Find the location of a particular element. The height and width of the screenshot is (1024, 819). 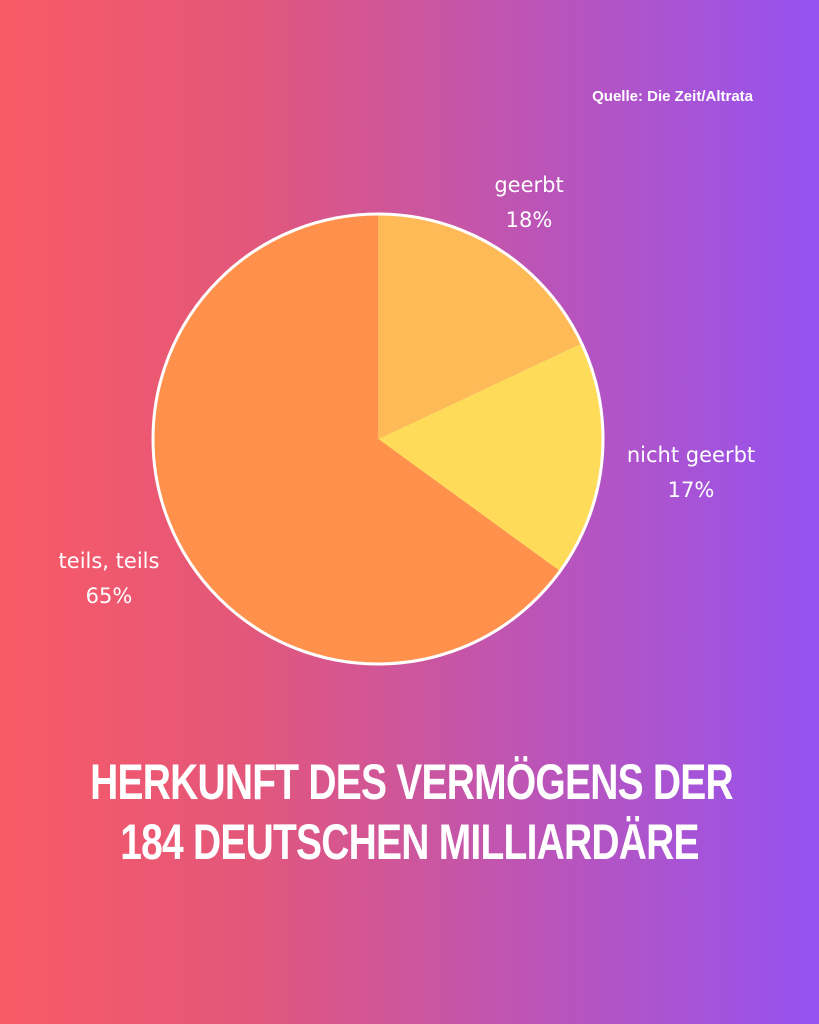

slice-label-geerbt: geerbt is located at coordinates (528, 185).